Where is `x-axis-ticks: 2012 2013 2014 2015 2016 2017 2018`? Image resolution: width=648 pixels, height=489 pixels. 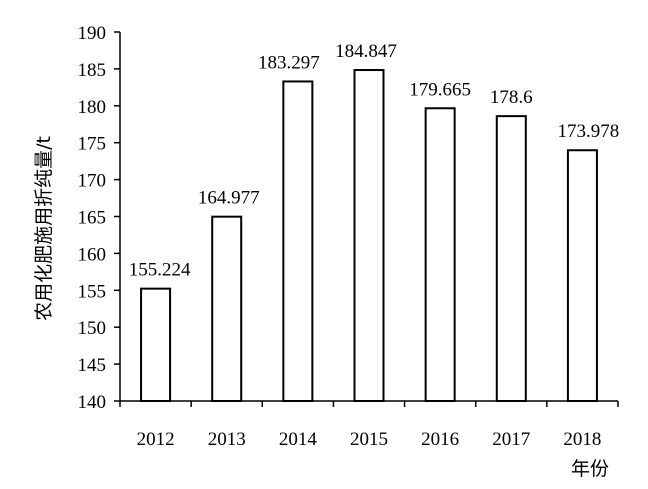
x-axis-ticks: 2012 2013 2014 2015 2016 2017 2018 is located at coordinates (369, 425).